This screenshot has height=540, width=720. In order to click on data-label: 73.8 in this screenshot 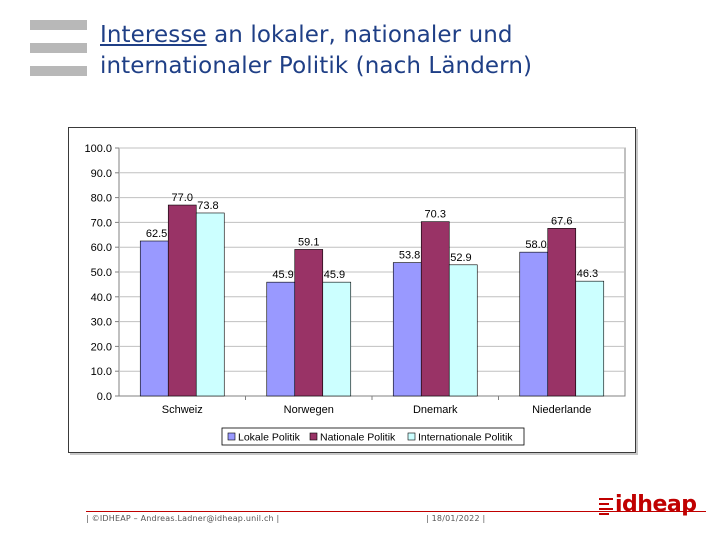, I will do `click(207, 206)`.